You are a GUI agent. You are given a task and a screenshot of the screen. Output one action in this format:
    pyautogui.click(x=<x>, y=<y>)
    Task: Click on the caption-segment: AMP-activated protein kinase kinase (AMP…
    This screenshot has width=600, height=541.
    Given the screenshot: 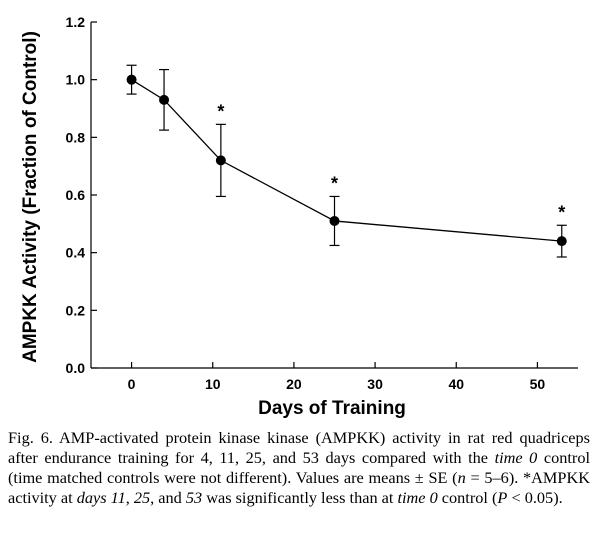 What is the action you would take?
    pyautogui.click(x=299, y=447)
    